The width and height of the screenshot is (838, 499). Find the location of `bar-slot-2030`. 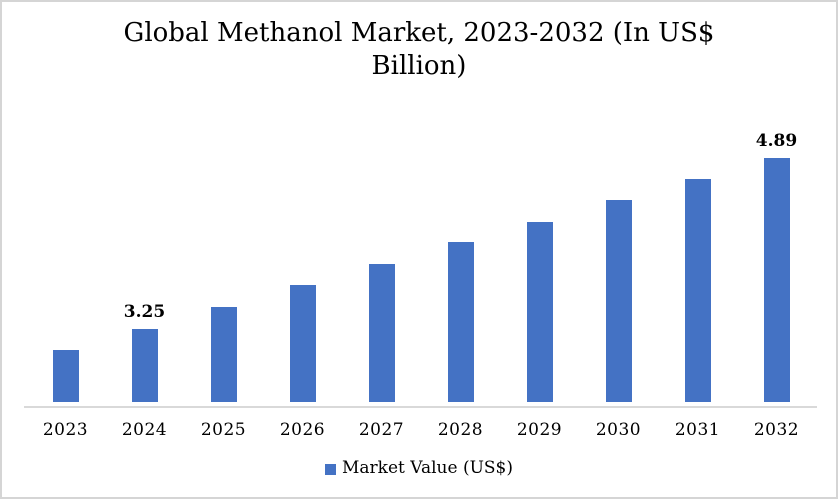

bar-slot-2030 is located at coordinates (618, 301).